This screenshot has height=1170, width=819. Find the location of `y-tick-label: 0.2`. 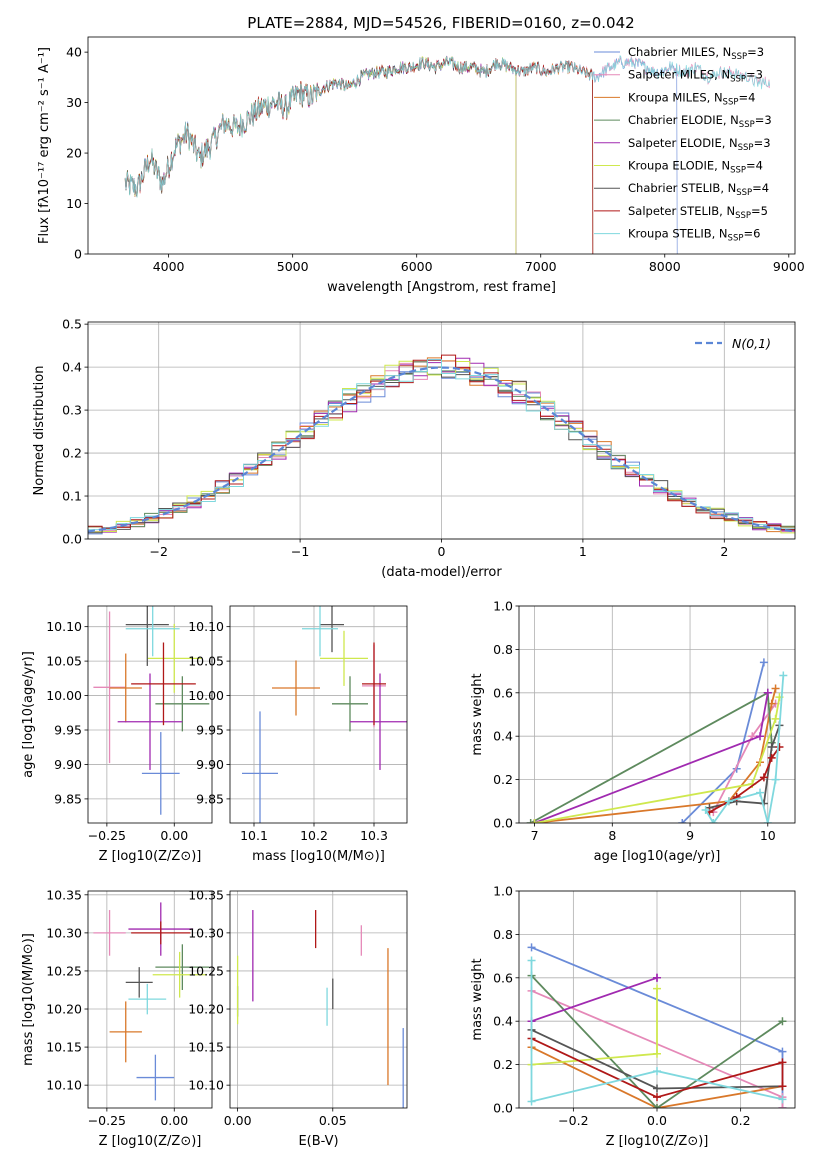

y-tick-label: 0.2 is located at coordinates (503, 779).